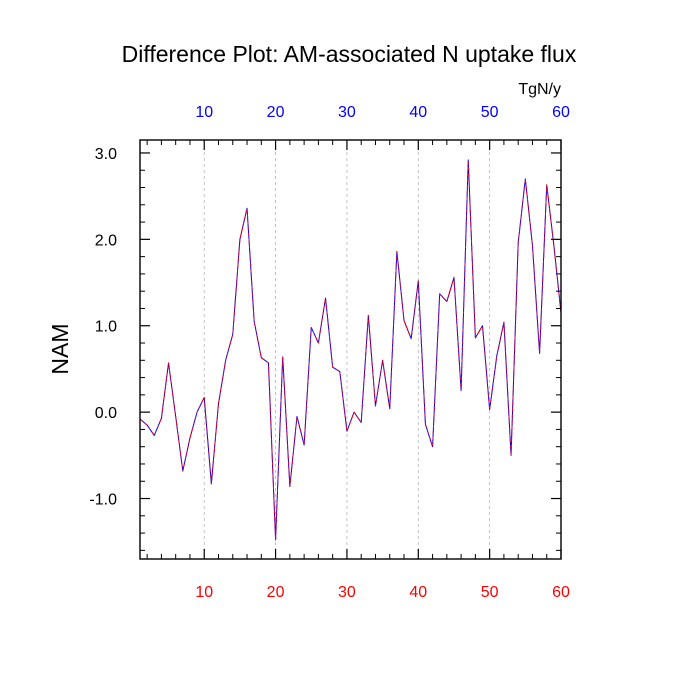 The image size is (700, 700). Describe the element at coordinates (276, 112) in the screenshot. I see `x-tick-label-top: 20` at that location.